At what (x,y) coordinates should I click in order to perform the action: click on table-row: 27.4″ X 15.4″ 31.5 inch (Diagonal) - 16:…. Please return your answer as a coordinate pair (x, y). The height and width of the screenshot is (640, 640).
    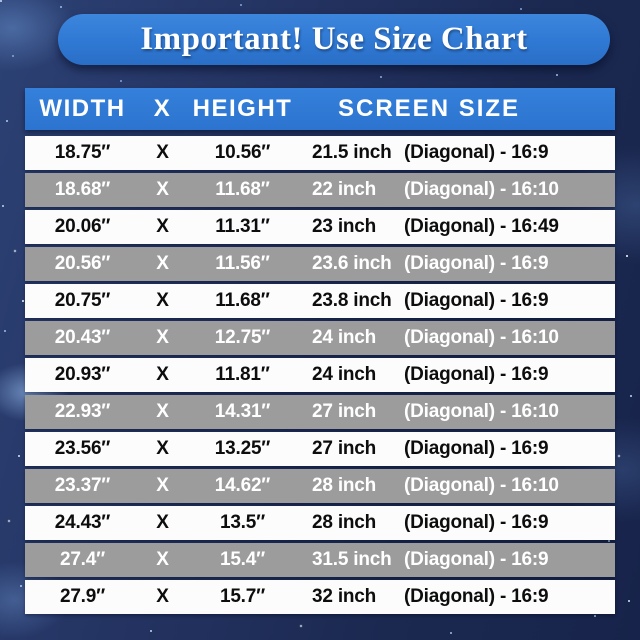
    Looking at the image, I should click on (320, 560).